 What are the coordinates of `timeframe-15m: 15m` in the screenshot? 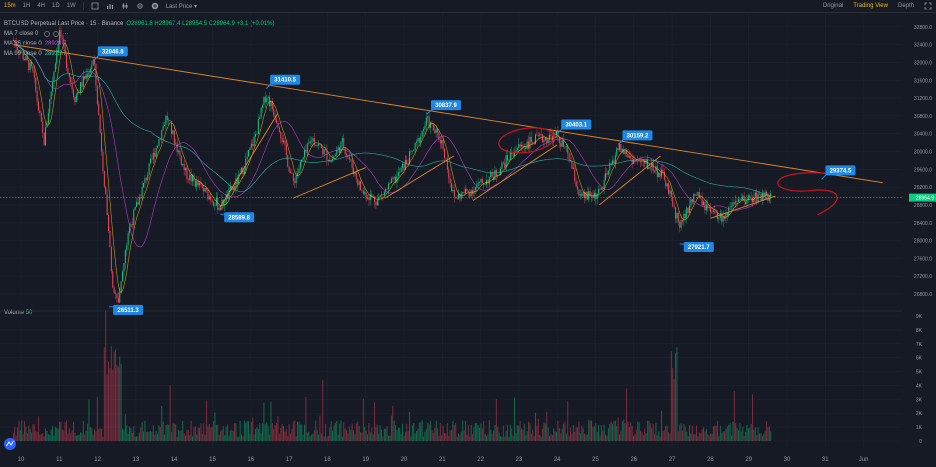 It's located at (10, 6).